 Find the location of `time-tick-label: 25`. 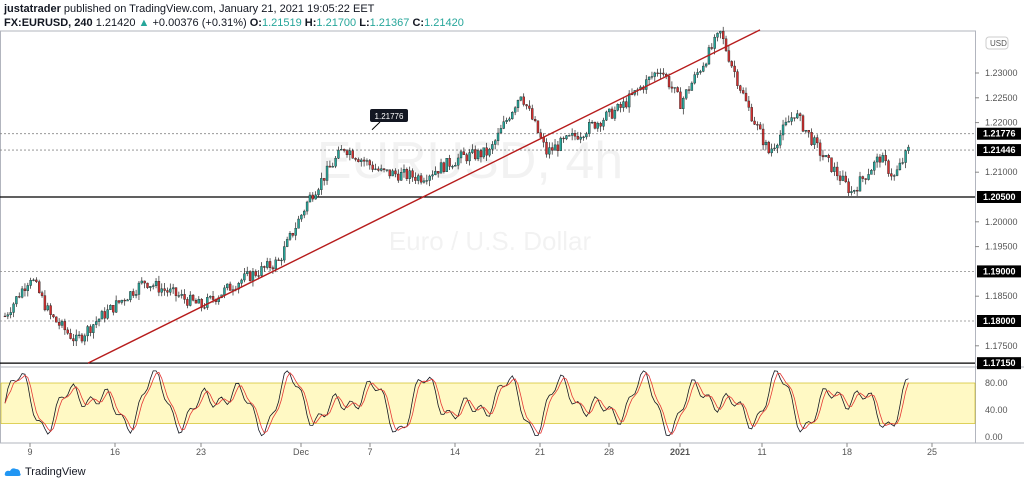

time-tick-label: 25 is located at coordinates (932, 452).